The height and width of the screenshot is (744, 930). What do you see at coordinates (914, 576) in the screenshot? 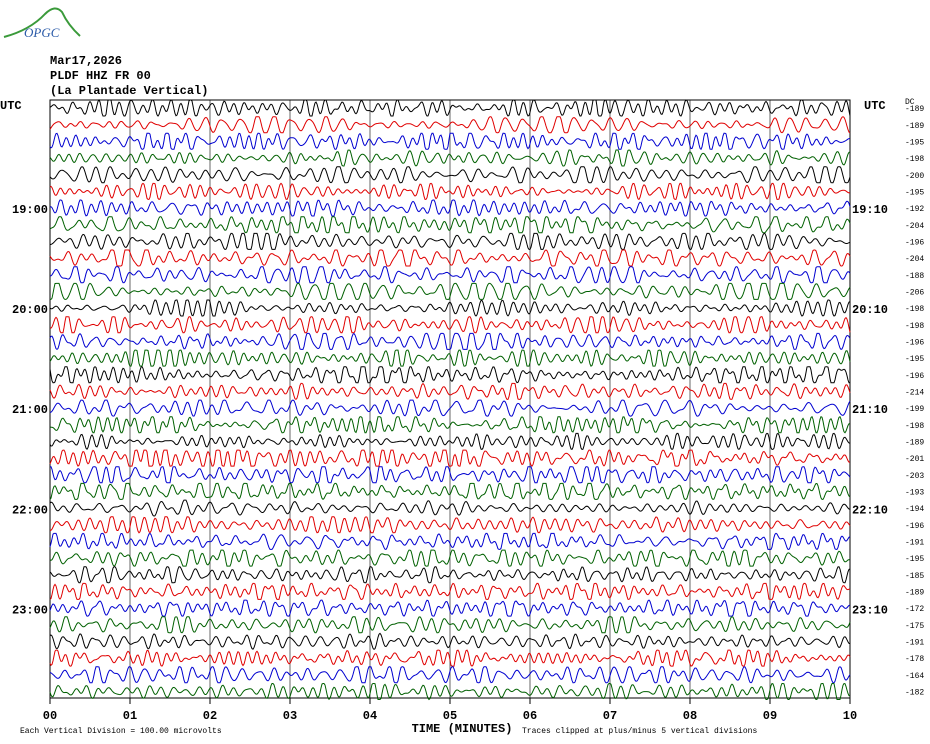
I see `dc-value: -185` at bounding box center [914, 576].